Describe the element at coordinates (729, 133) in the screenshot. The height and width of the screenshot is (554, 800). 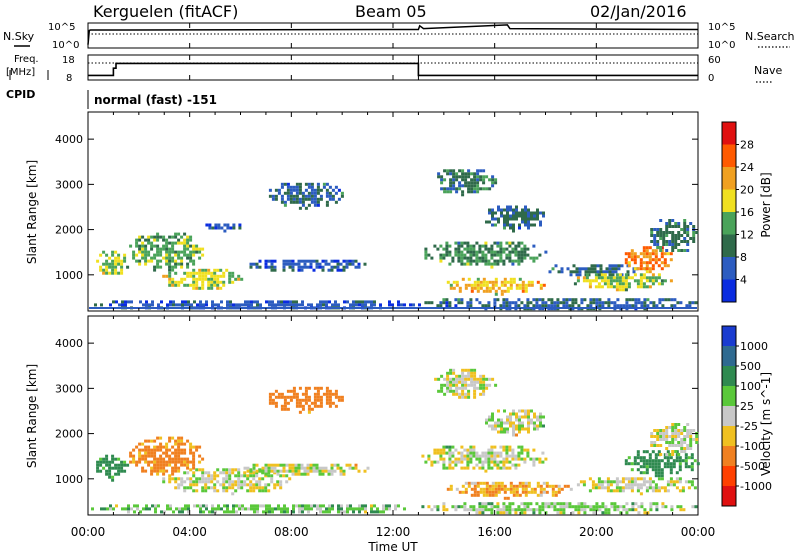
I see `colorbar-segment` at that location.